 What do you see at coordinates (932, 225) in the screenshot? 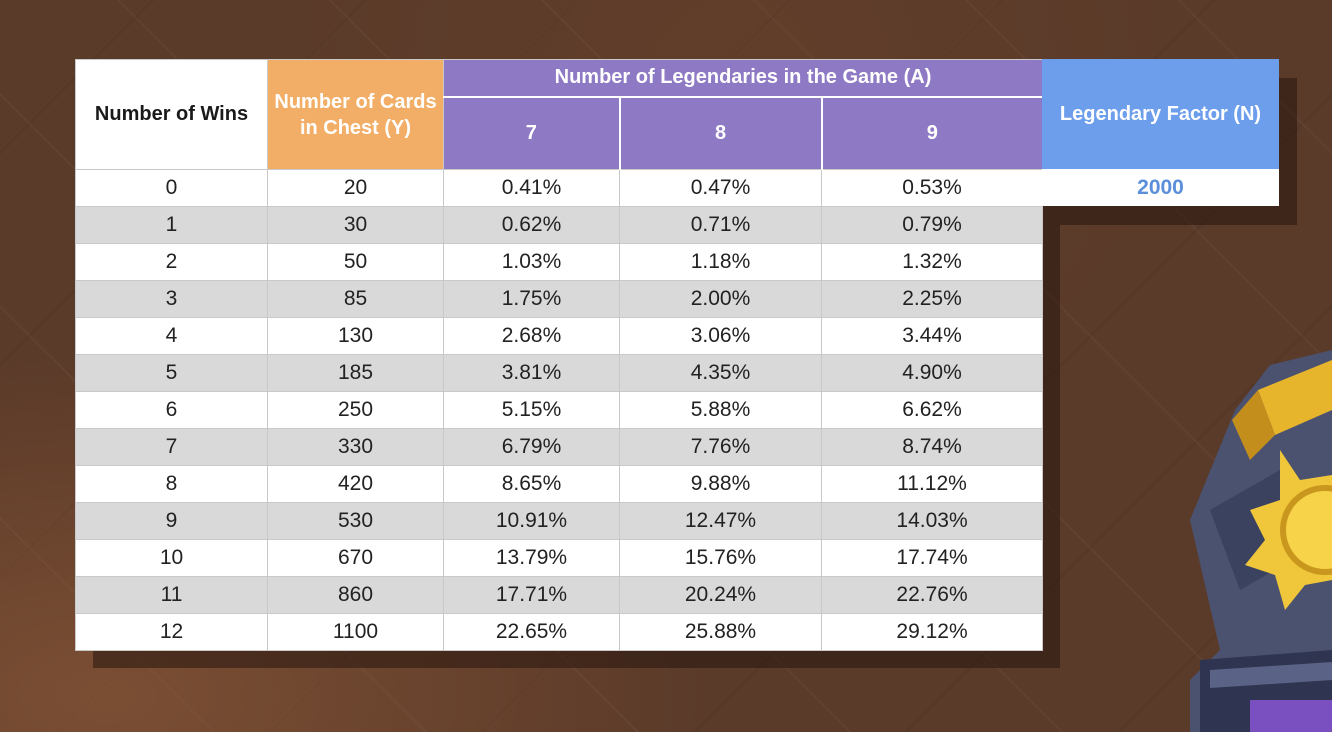
I see `cell-a9: 0.79%` at bounding box center [932, 225].